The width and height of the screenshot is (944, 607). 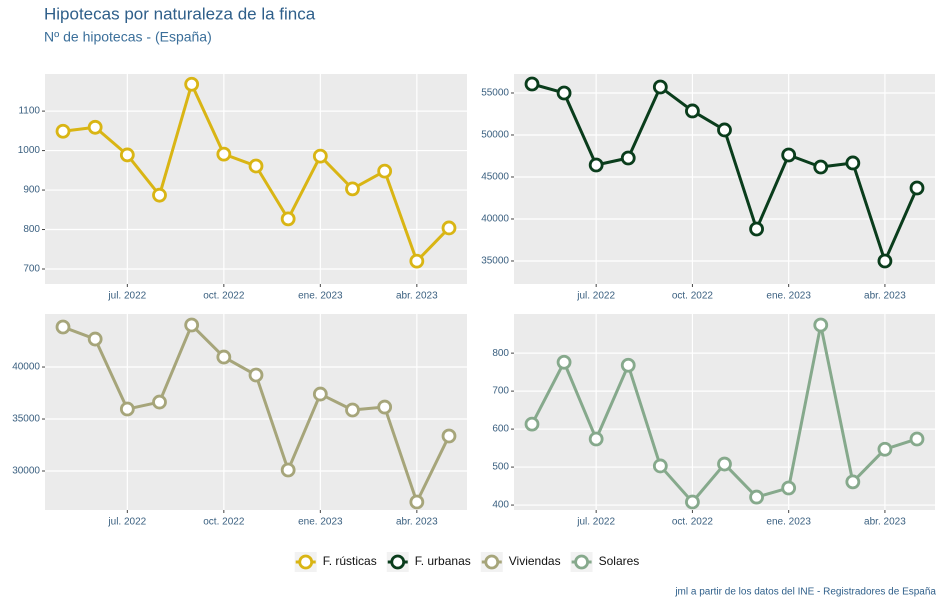 I want to click on y-tick-label: 55000, so click(x=495, y=93).